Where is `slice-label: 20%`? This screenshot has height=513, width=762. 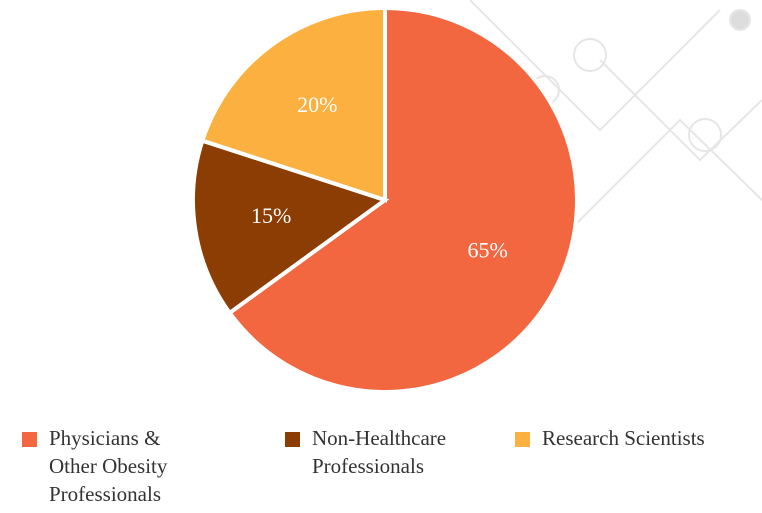
slice-label: 20% is located at coordinates (317, 104).